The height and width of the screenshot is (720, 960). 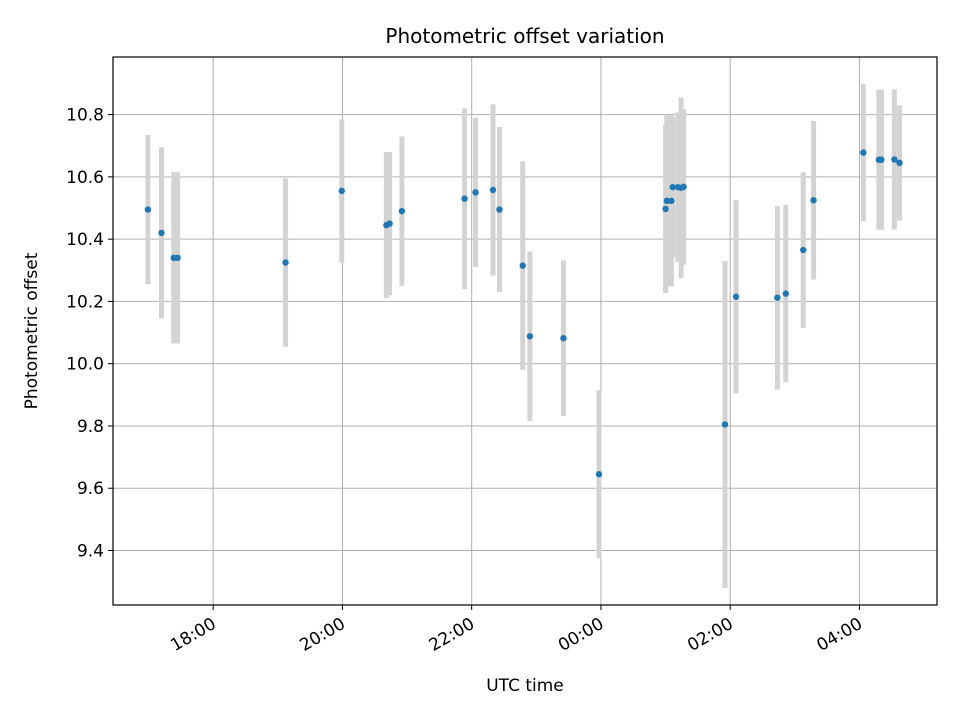 I want to click on y-tick-label: 10.4, so click(x=85, y=240).